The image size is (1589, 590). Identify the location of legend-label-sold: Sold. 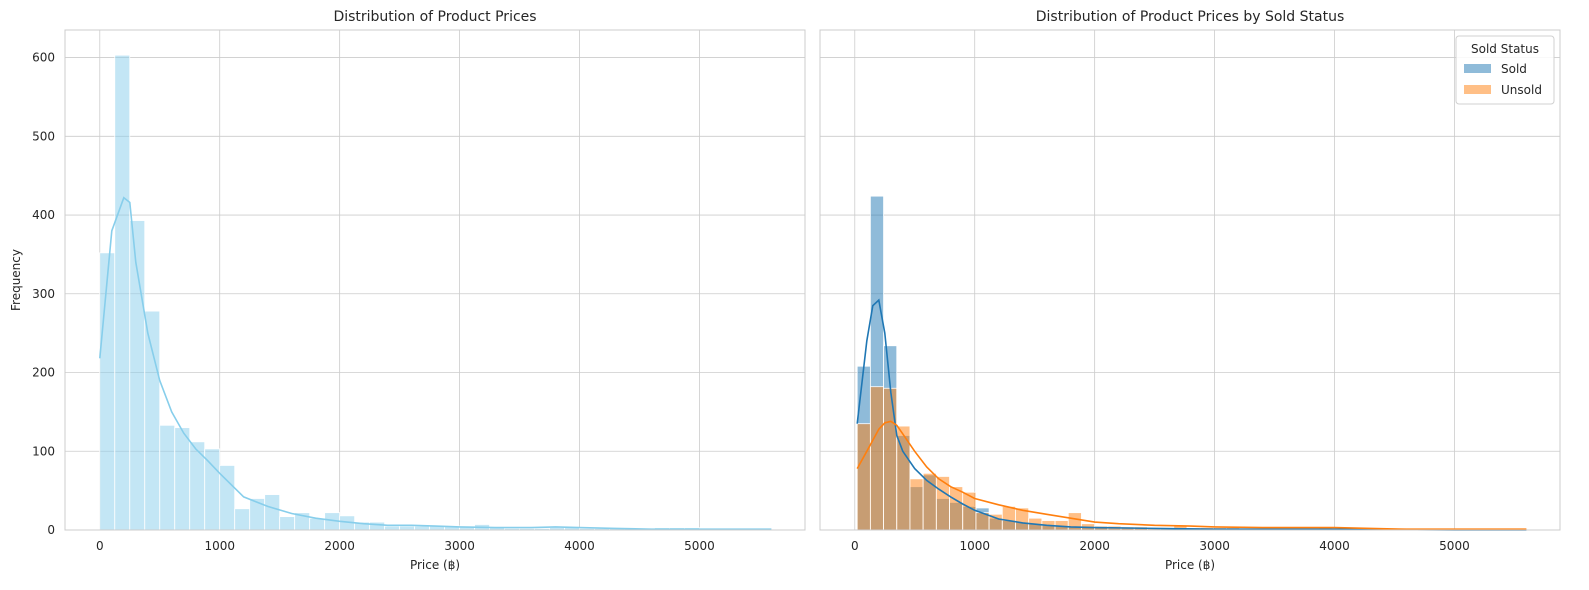
(1514, 69).